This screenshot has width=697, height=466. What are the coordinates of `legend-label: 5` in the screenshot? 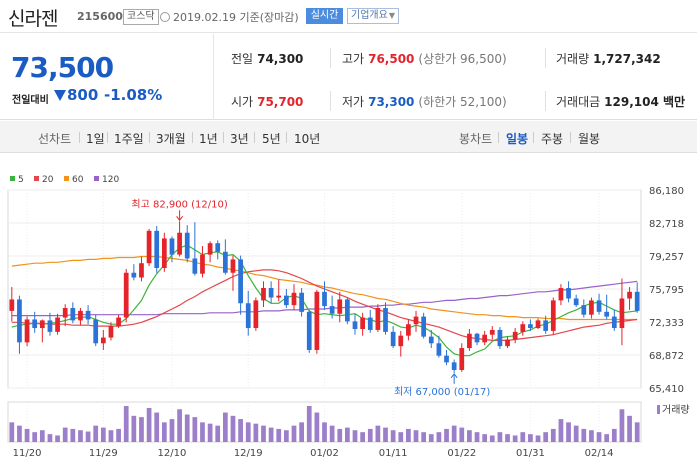 It's located at (21, 180).